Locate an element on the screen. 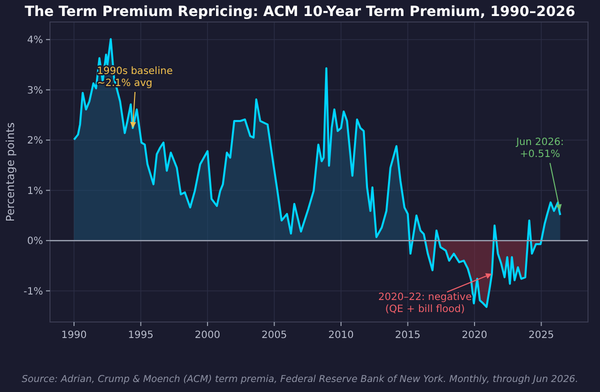  chart-title: The Term Premium Repricing: ACM 10-Year Term Premium, 1990–2026 is located at coordinates (300, 12).